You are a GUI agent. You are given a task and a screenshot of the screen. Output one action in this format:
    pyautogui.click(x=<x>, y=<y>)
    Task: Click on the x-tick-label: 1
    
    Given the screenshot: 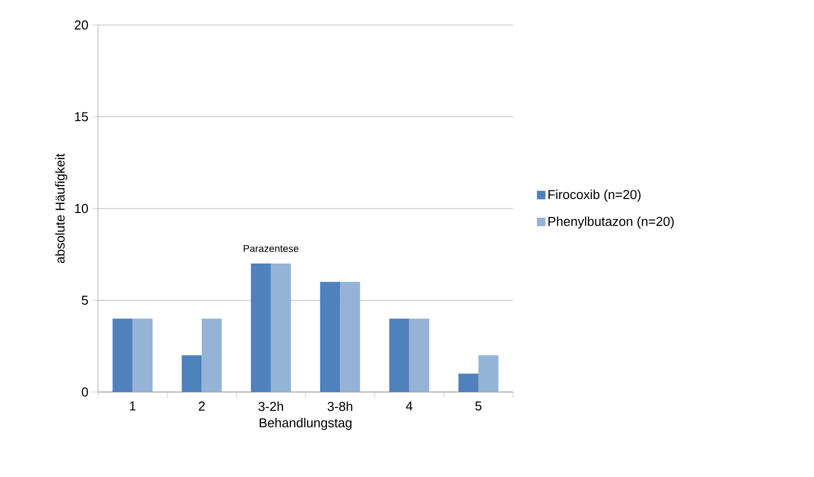 What is the action you would take?
    pyautogui.click(x=133, y=406)
    